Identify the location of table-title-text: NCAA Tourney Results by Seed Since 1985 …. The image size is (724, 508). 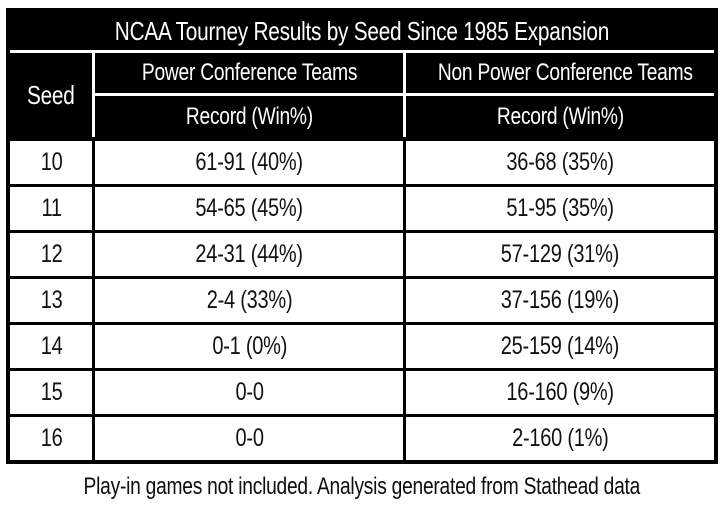
(362, 30).